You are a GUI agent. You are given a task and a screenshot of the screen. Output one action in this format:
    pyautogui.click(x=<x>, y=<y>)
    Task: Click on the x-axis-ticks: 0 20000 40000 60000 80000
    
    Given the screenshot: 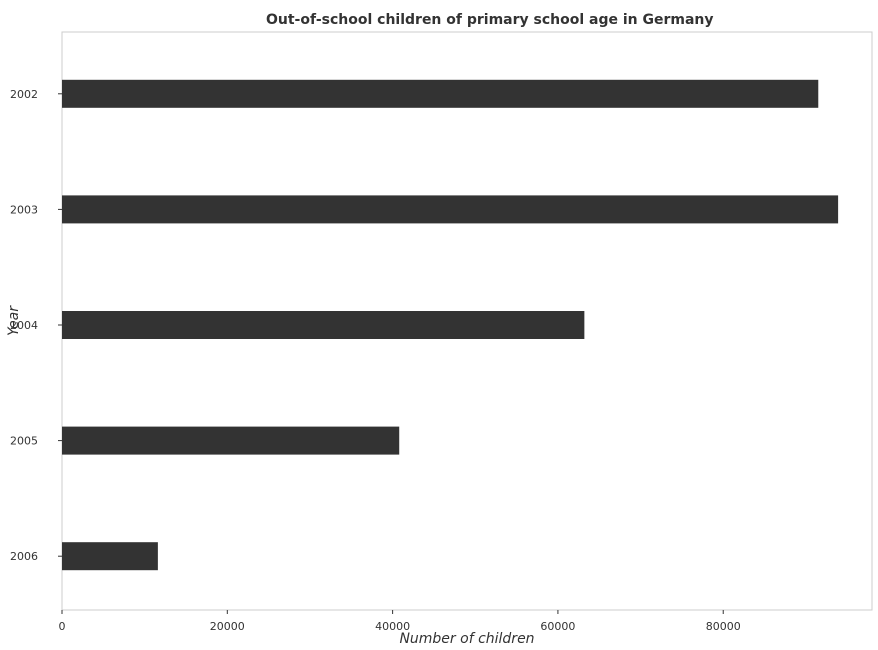 What is the action you would take?
    pyautogui.click(x=400, y=621)
    